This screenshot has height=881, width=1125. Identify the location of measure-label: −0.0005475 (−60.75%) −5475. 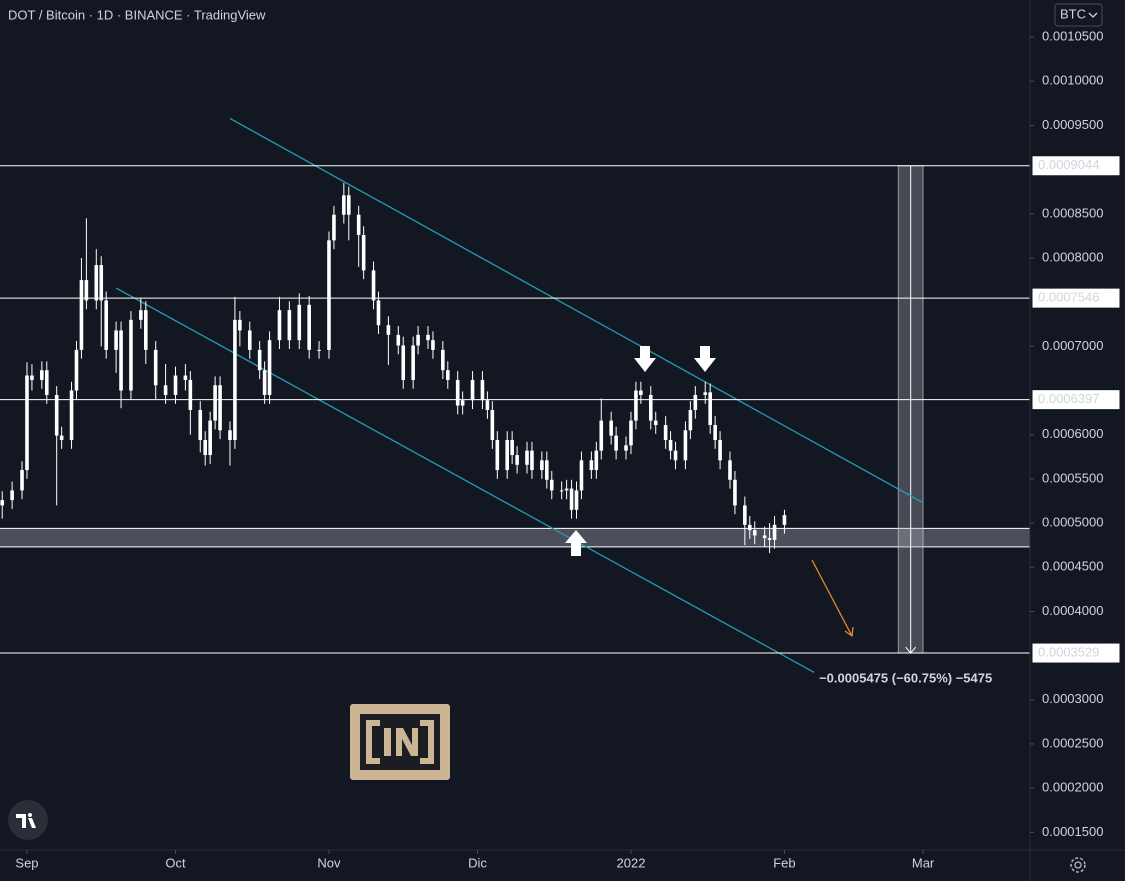
(905, 677).